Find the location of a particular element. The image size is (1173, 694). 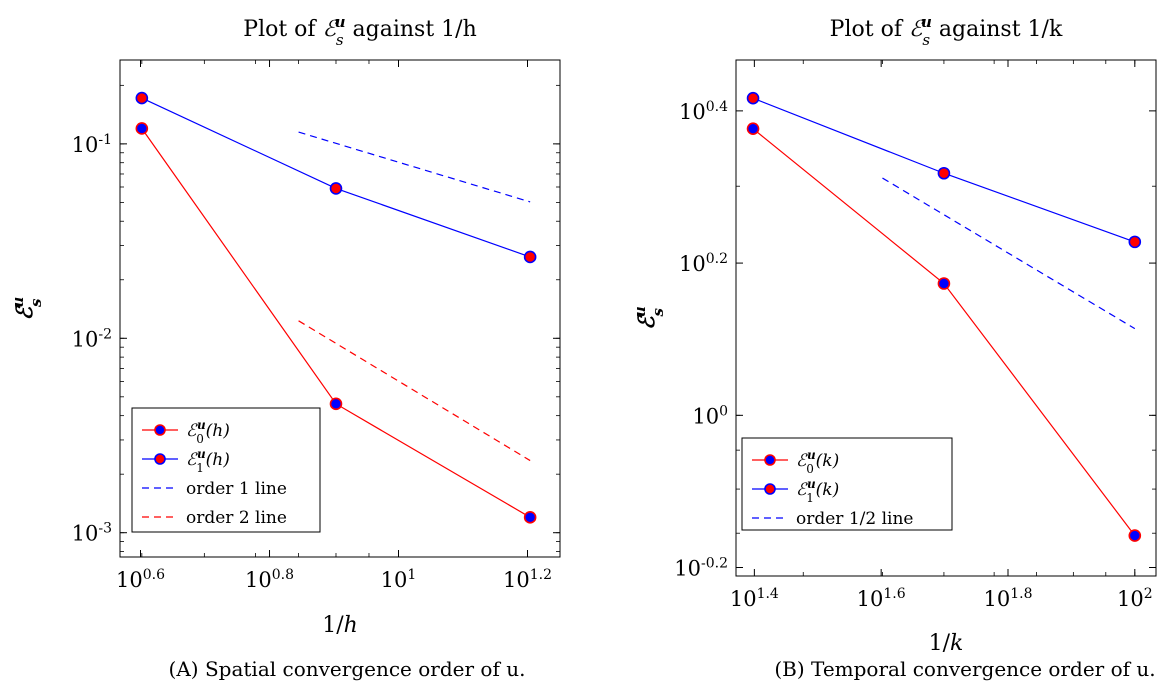

x-axis-label: 1/h is located at coordinates (340, 625).